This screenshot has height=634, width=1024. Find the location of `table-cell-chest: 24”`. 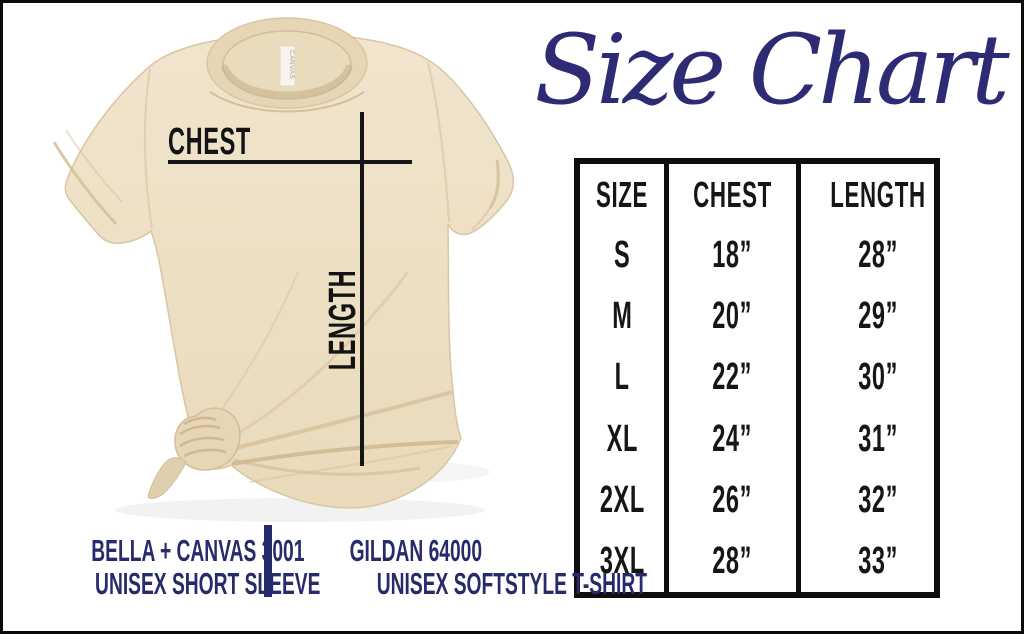

table-cell-chest: 24” is located at coordinates (732, 438).